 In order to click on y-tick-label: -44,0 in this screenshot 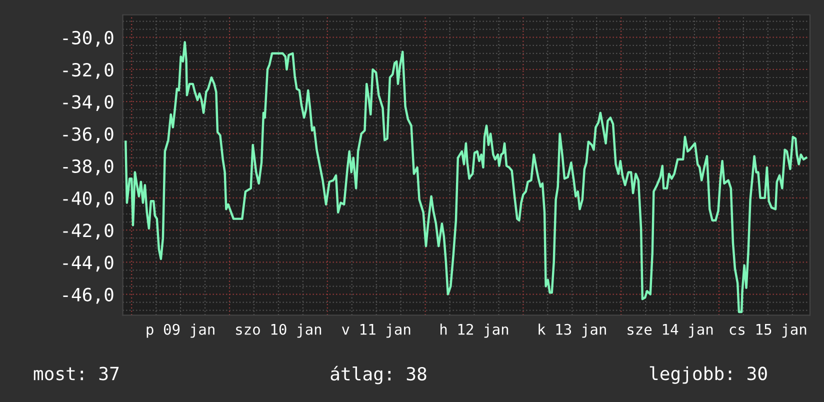, I will do `click(88, 264)`.